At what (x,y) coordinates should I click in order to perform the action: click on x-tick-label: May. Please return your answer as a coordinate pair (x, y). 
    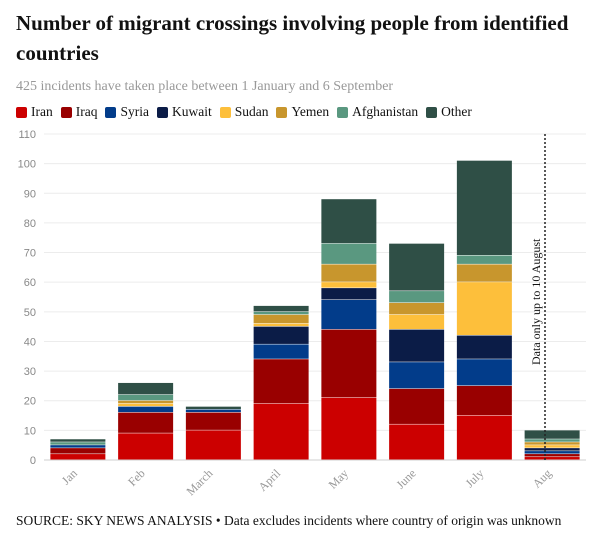
    Looking at the image, I should click on (338, 478).